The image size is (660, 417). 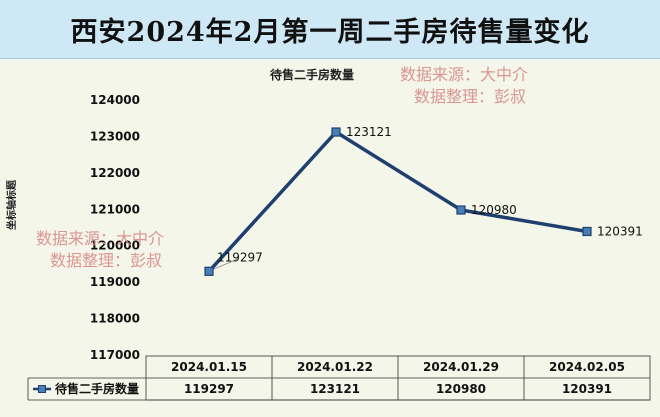 What do you see at coordinates (240, 257) in the screenshot?
I see `data-point-label: 119297` at bounding box center [240, 257].